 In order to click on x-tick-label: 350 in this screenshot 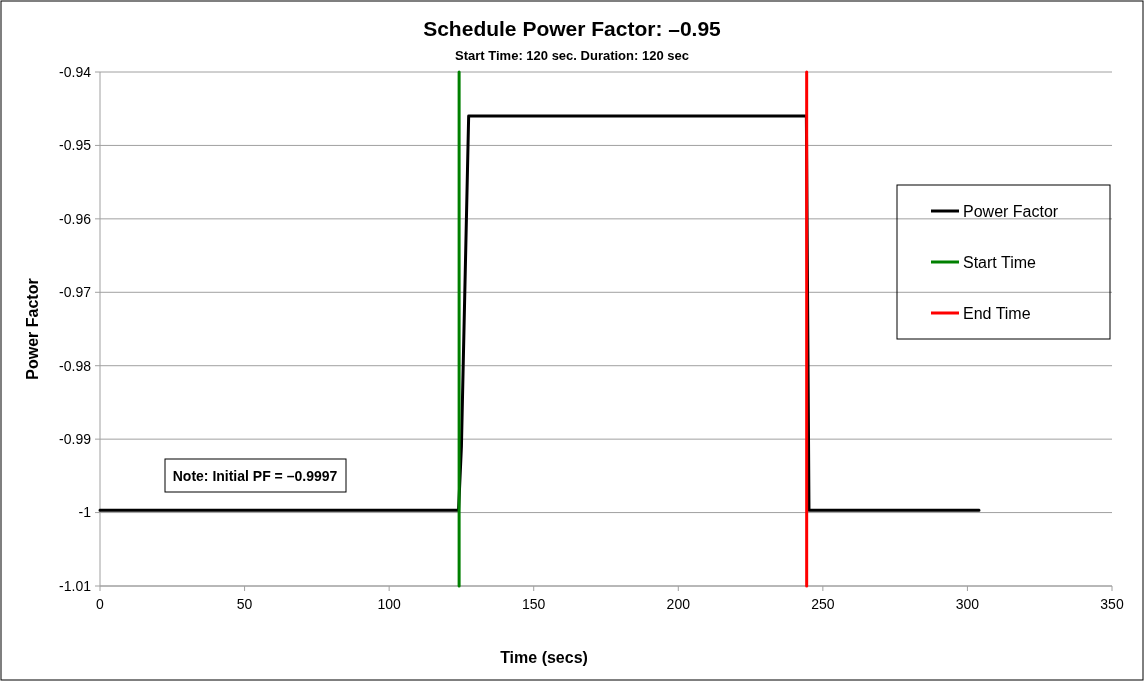, I will do `click(1112, 604)`.